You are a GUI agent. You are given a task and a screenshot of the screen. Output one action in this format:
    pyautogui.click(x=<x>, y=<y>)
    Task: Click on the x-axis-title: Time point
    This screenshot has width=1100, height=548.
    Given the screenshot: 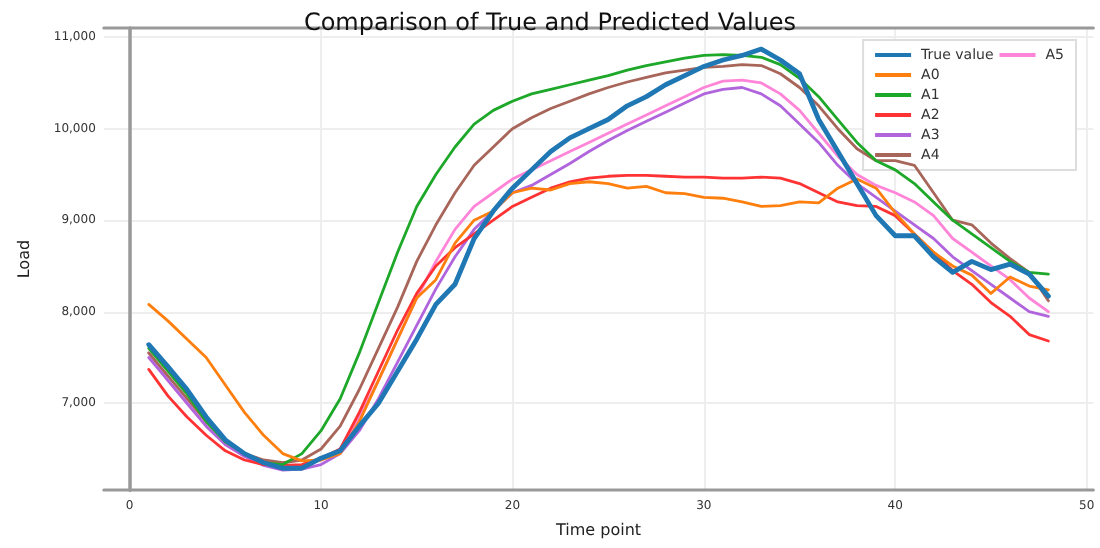 What is the action you would take?
    pyautogui.click(x=598, y=530)
    